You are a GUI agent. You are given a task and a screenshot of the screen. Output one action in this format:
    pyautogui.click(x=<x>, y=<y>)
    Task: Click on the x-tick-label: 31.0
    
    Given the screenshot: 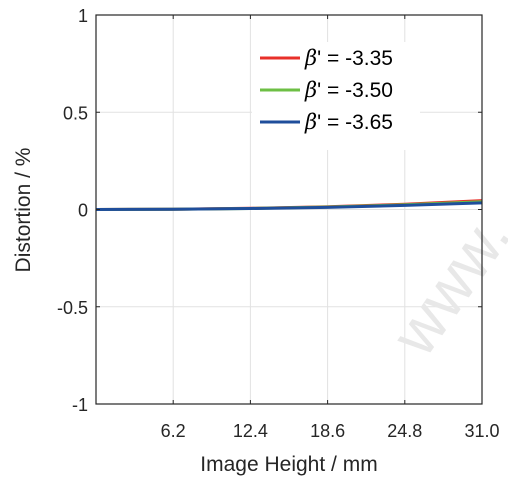 What is the action you would take?
    pyautogui.click(x=481, y=431)
    